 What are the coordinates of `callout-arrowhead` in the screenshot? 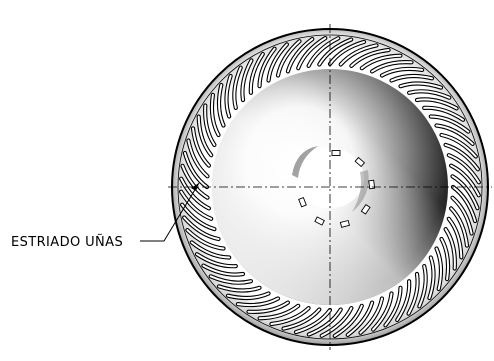 It's located at (195, 187).